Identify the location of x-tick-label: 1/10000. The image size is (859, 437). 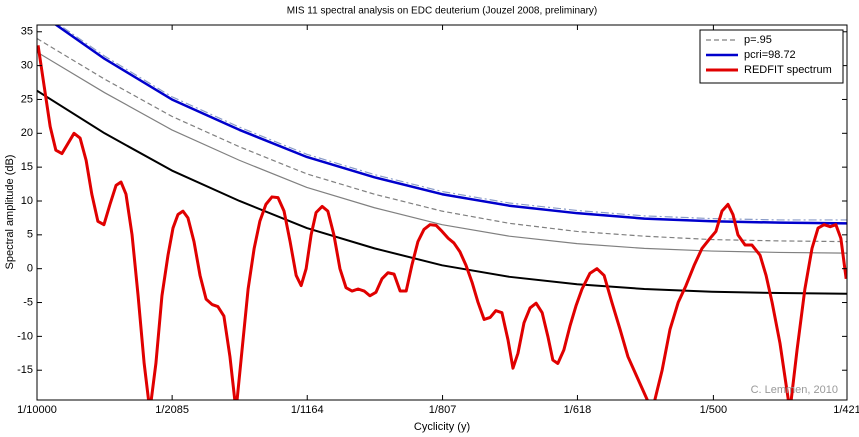
(37, 410).